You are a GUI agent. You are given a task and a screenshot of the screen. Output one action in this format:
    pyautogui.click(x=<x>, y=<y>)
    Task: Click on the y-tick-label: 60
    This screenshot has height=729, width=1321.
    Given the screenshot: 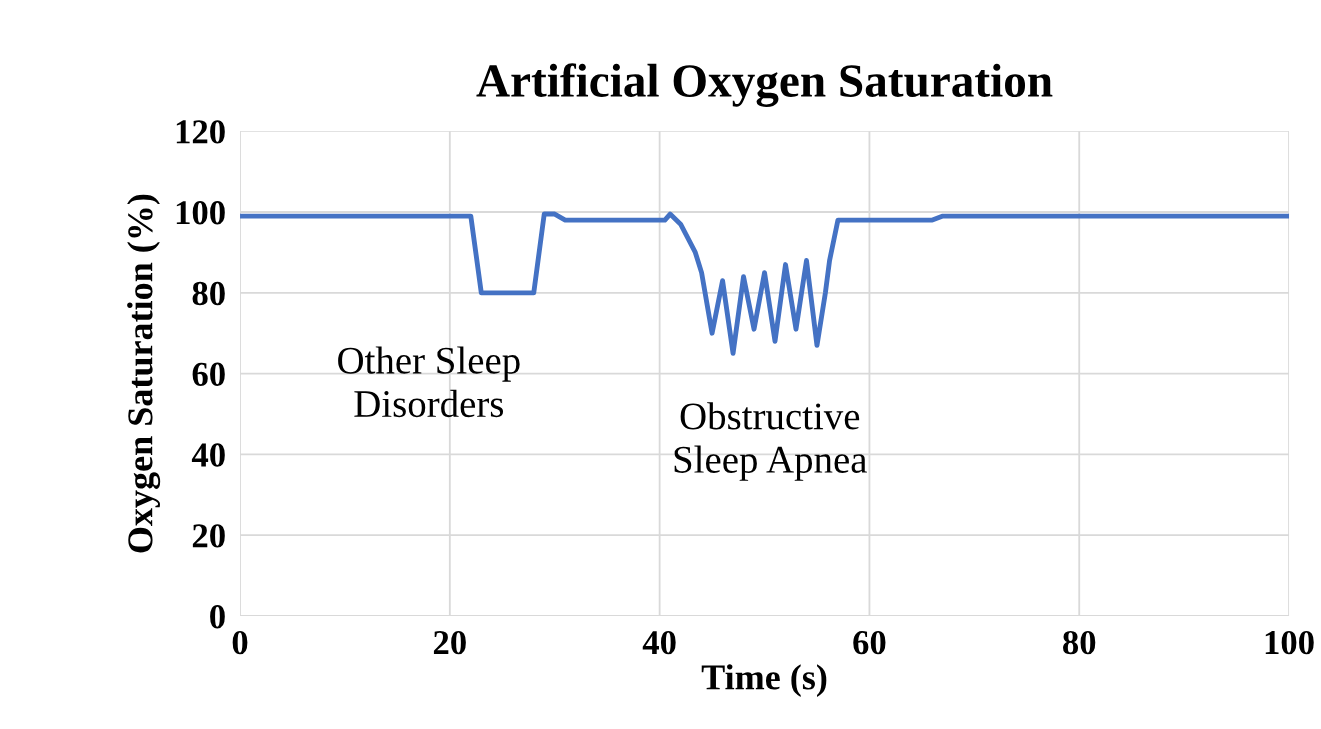 What is the action you would take?
    pyautogui.click(x=208, y=374)
    